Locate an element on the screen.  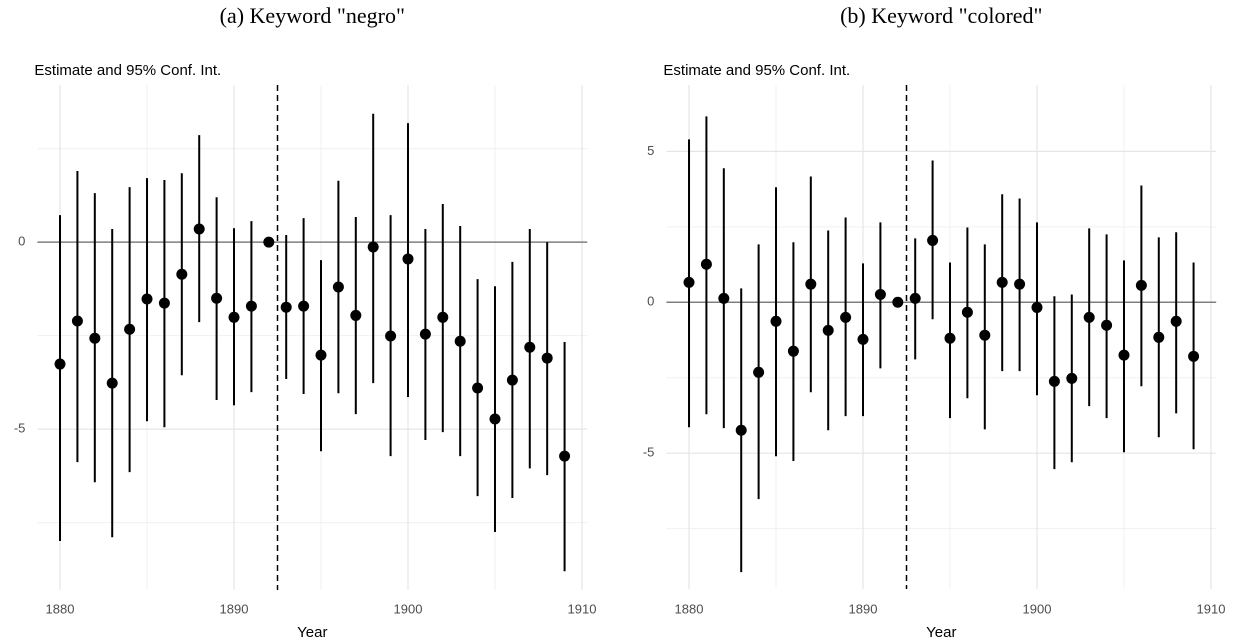
panel-title: (a) Keyword "negro" is located at coordinates (312, 15).